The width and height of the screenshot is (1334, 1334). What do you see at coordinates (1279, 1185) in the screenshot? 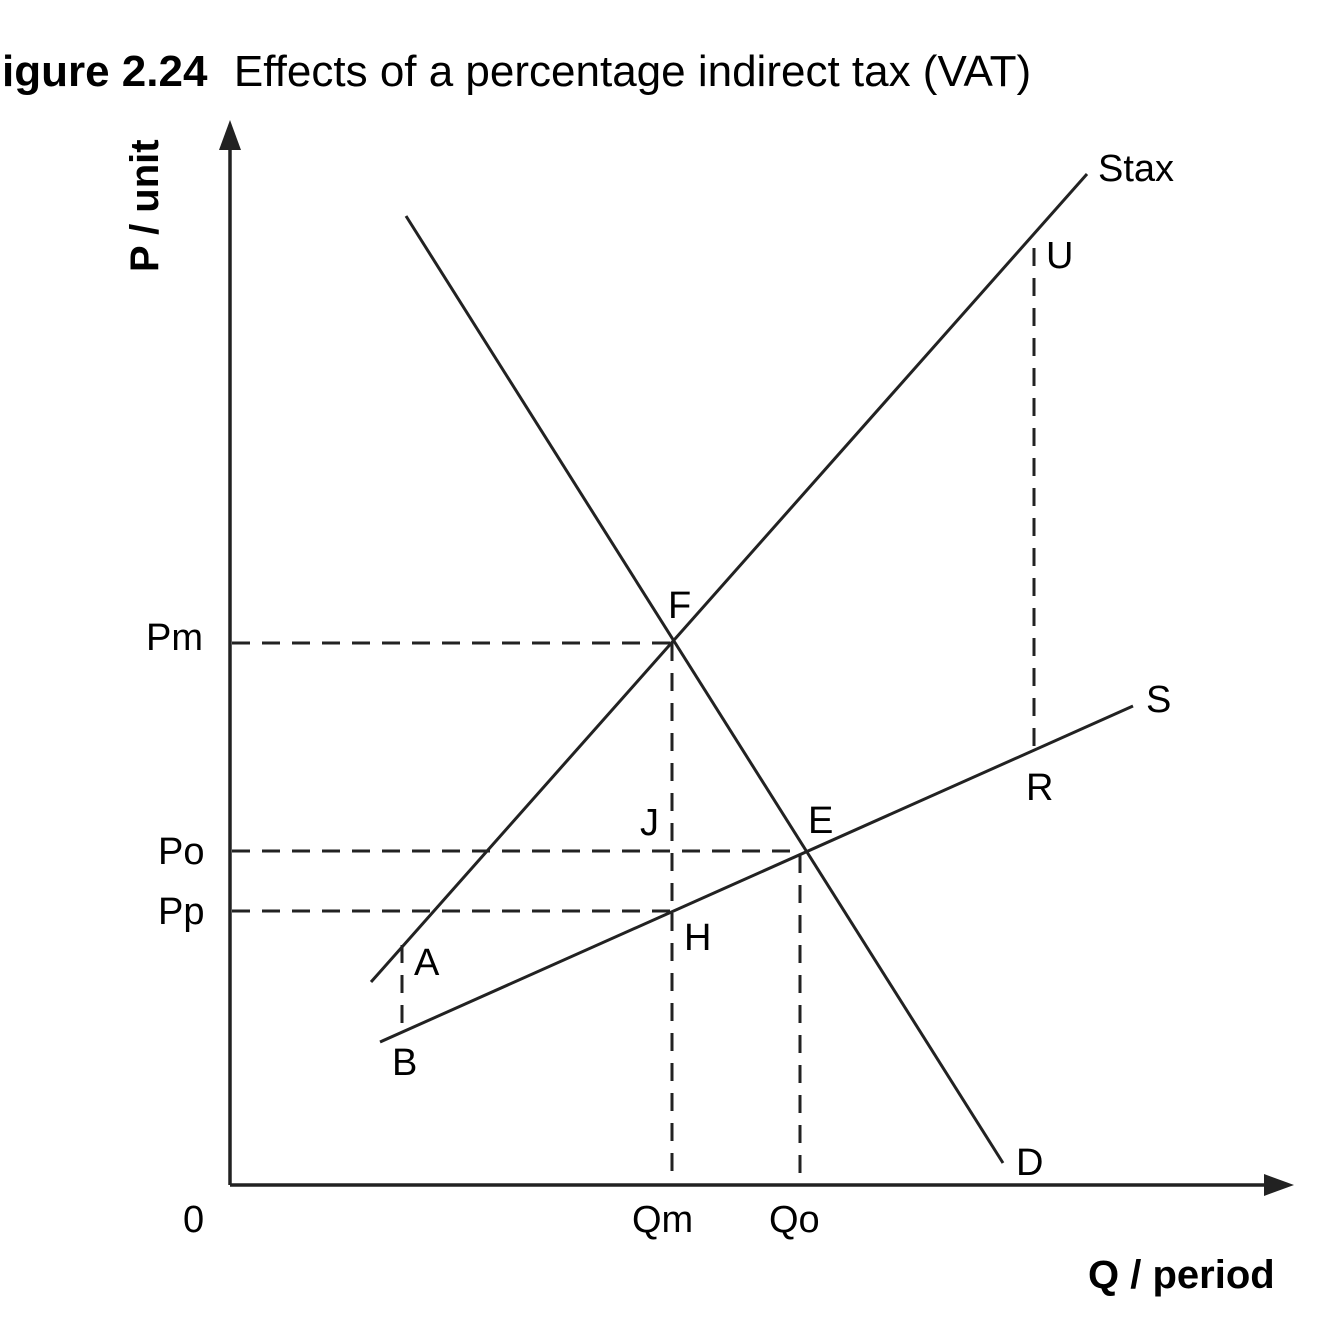
I see `x-axis-arrow` at bounding box center [1279, 1185].